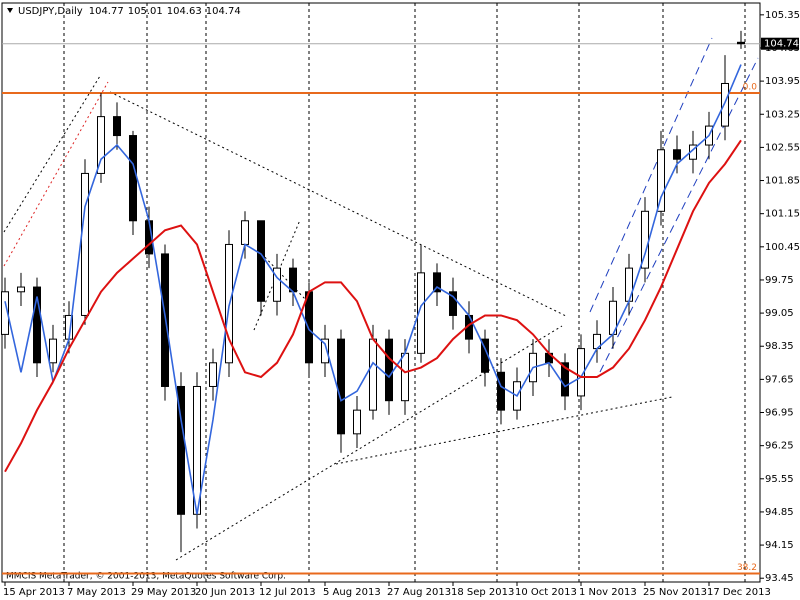 This screenshot has width=800, height=600. What do you see at coordinates (782, 147) in the screenshot?
I see `y-tick-label: 102.55` at bounding box center [782, 147].